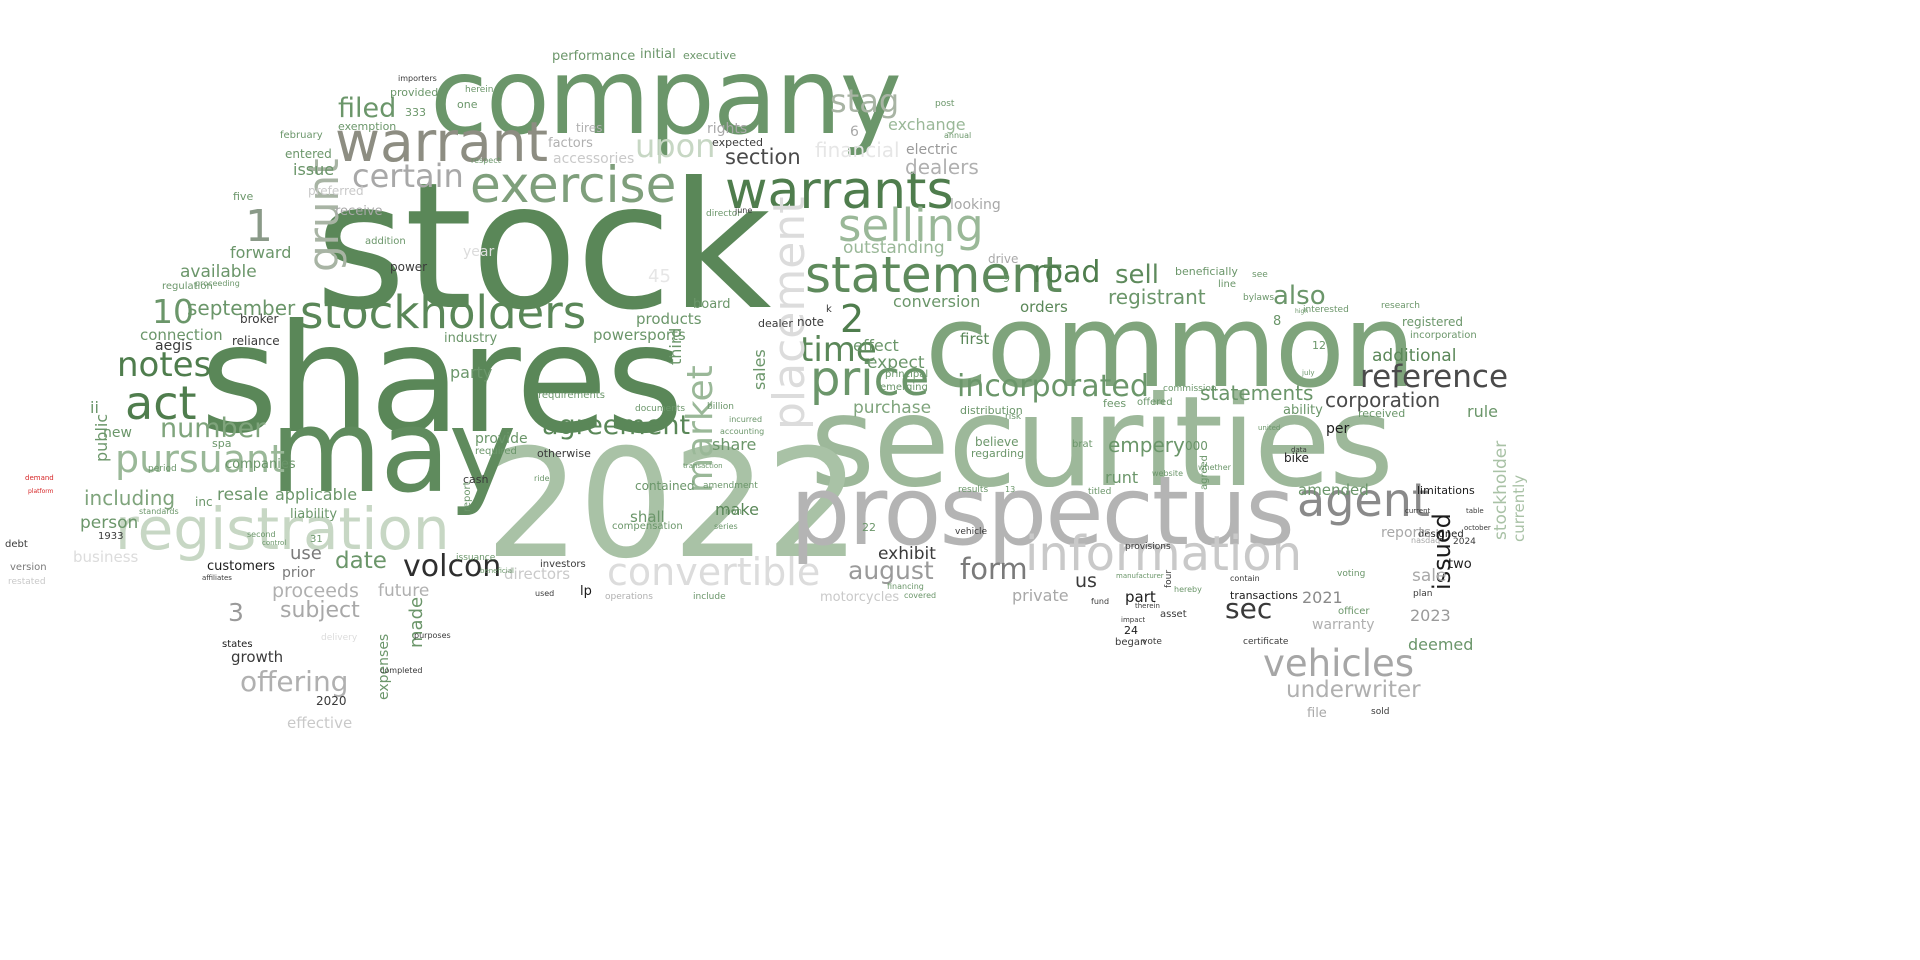 Image resolution: width=1920 pixels, height=960 pixels. Describe the element at coordinates (958, 135) in the screenshot. I see `word-annual: annual` at that location.